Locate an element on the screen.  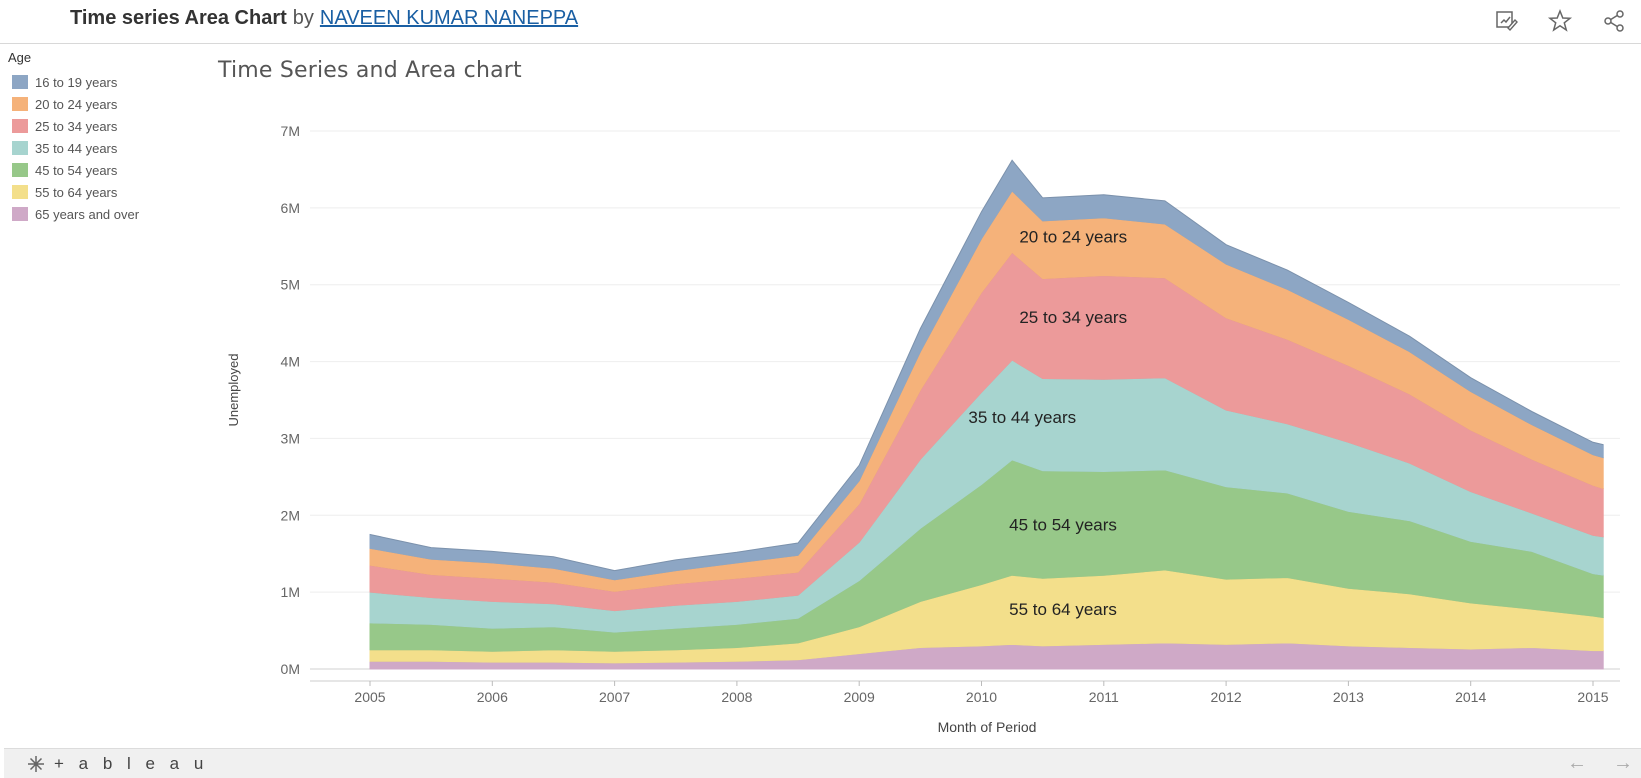
legend-item: 45 to 54 years is located at coordinates (95, 170).